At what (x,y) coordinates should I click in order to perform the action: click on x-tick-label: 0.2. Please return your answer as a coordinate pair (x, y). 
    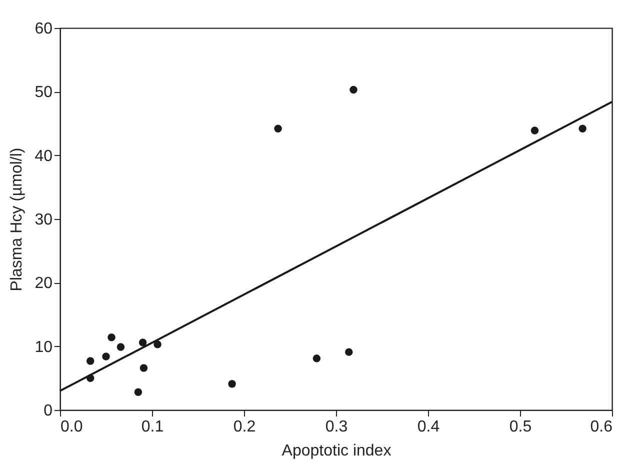
    Looking at the image, I should click on (244, 427).